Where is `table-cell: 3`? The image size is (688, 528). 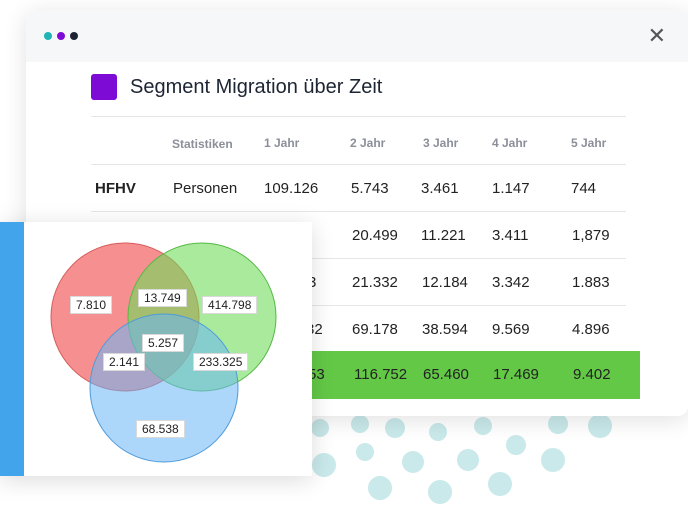
table-cell: 3 is located at coordinates (312, 282).